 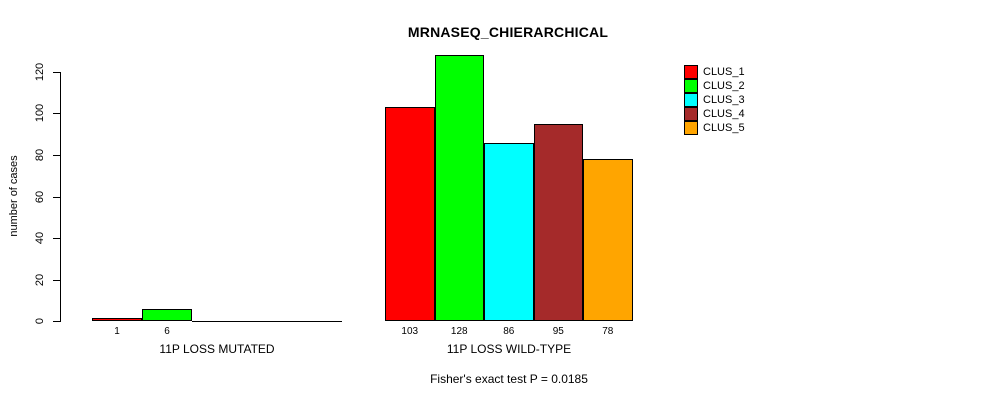 I want to click on legend-item-clus_3: CLUS_3, so click(x=714, y=100).